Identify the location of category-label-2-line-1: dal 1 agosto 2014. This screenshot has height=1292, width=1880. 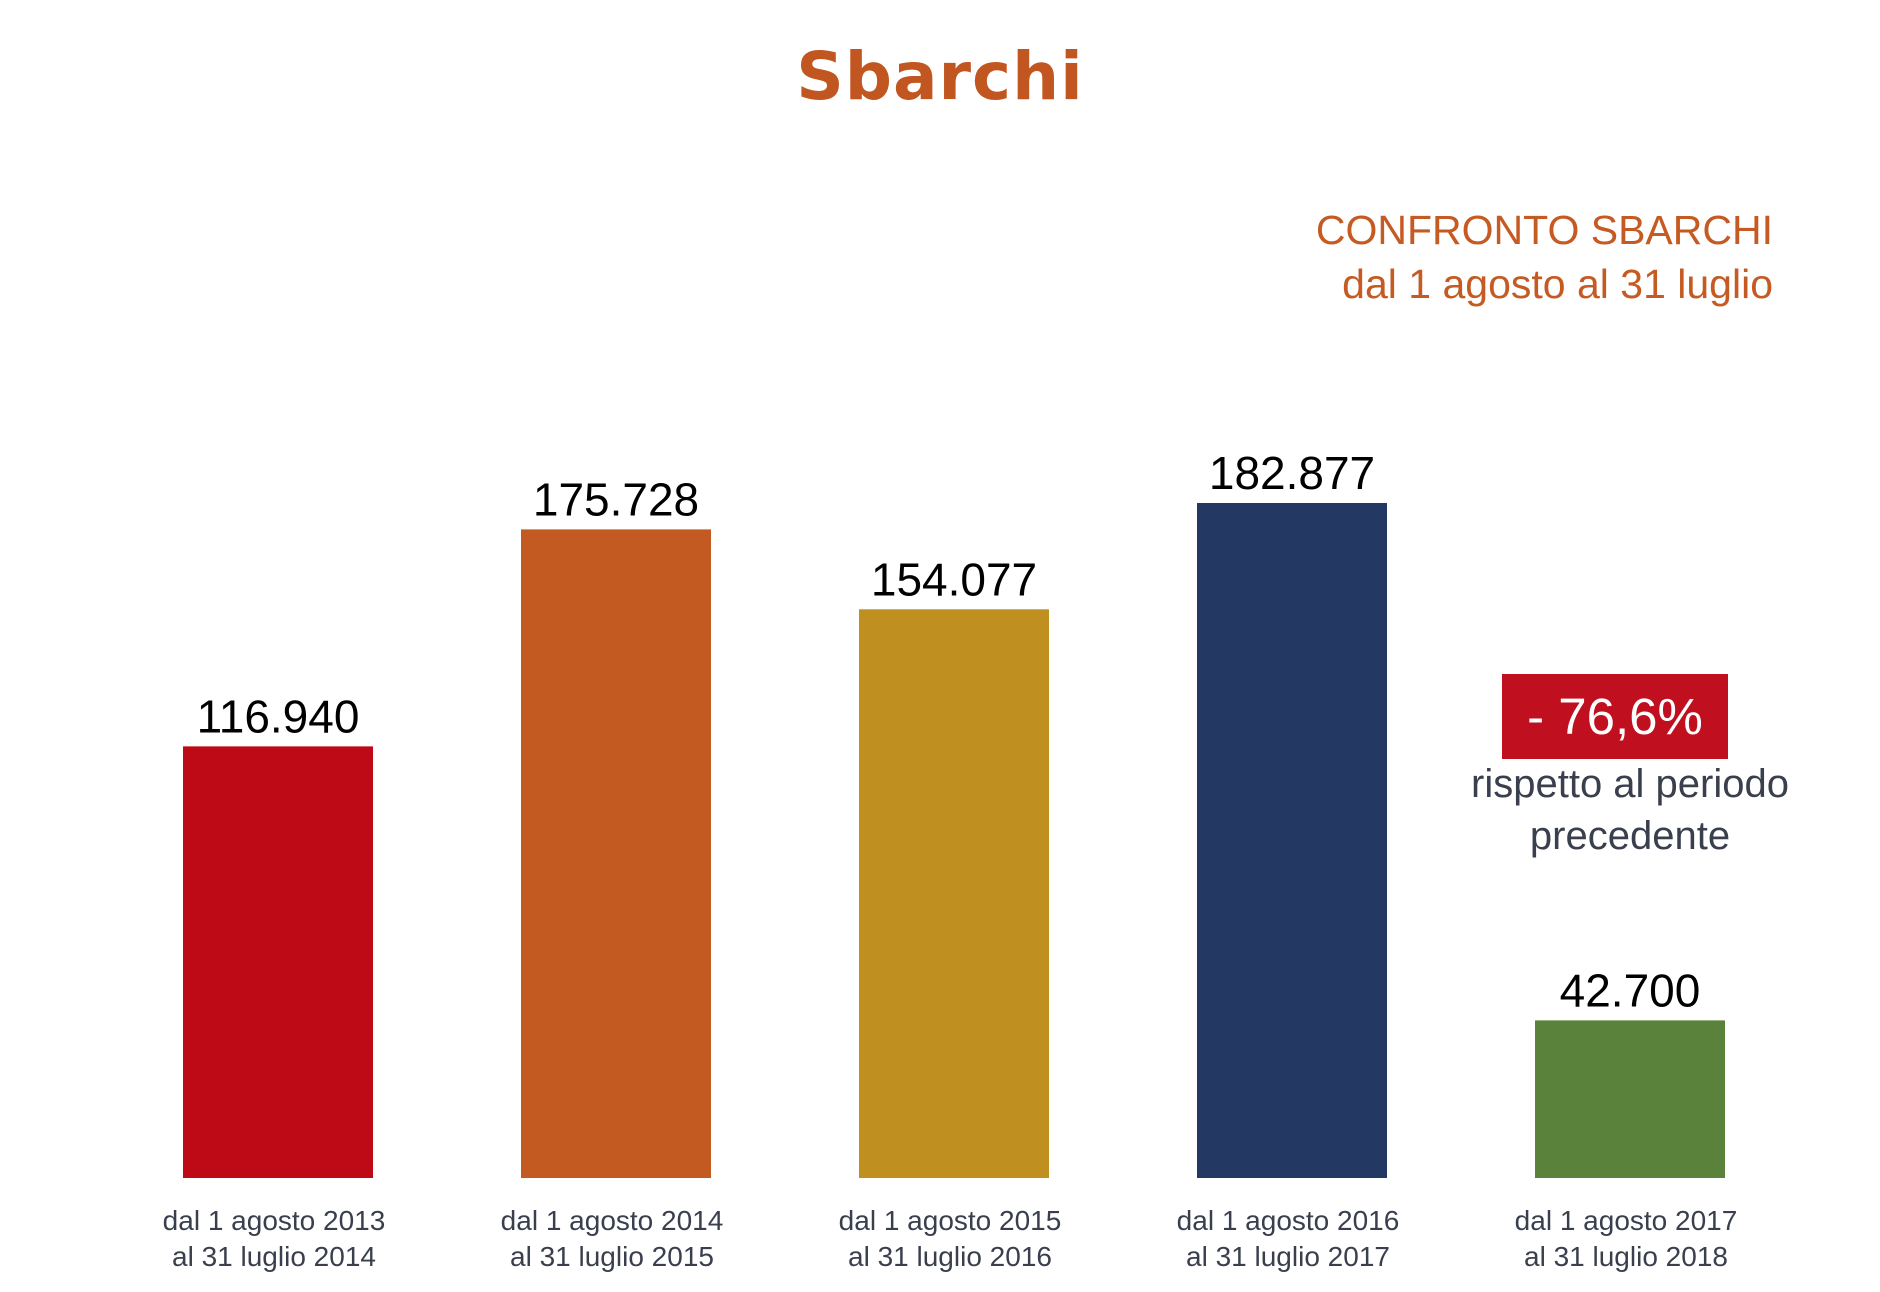
(612, 1220).